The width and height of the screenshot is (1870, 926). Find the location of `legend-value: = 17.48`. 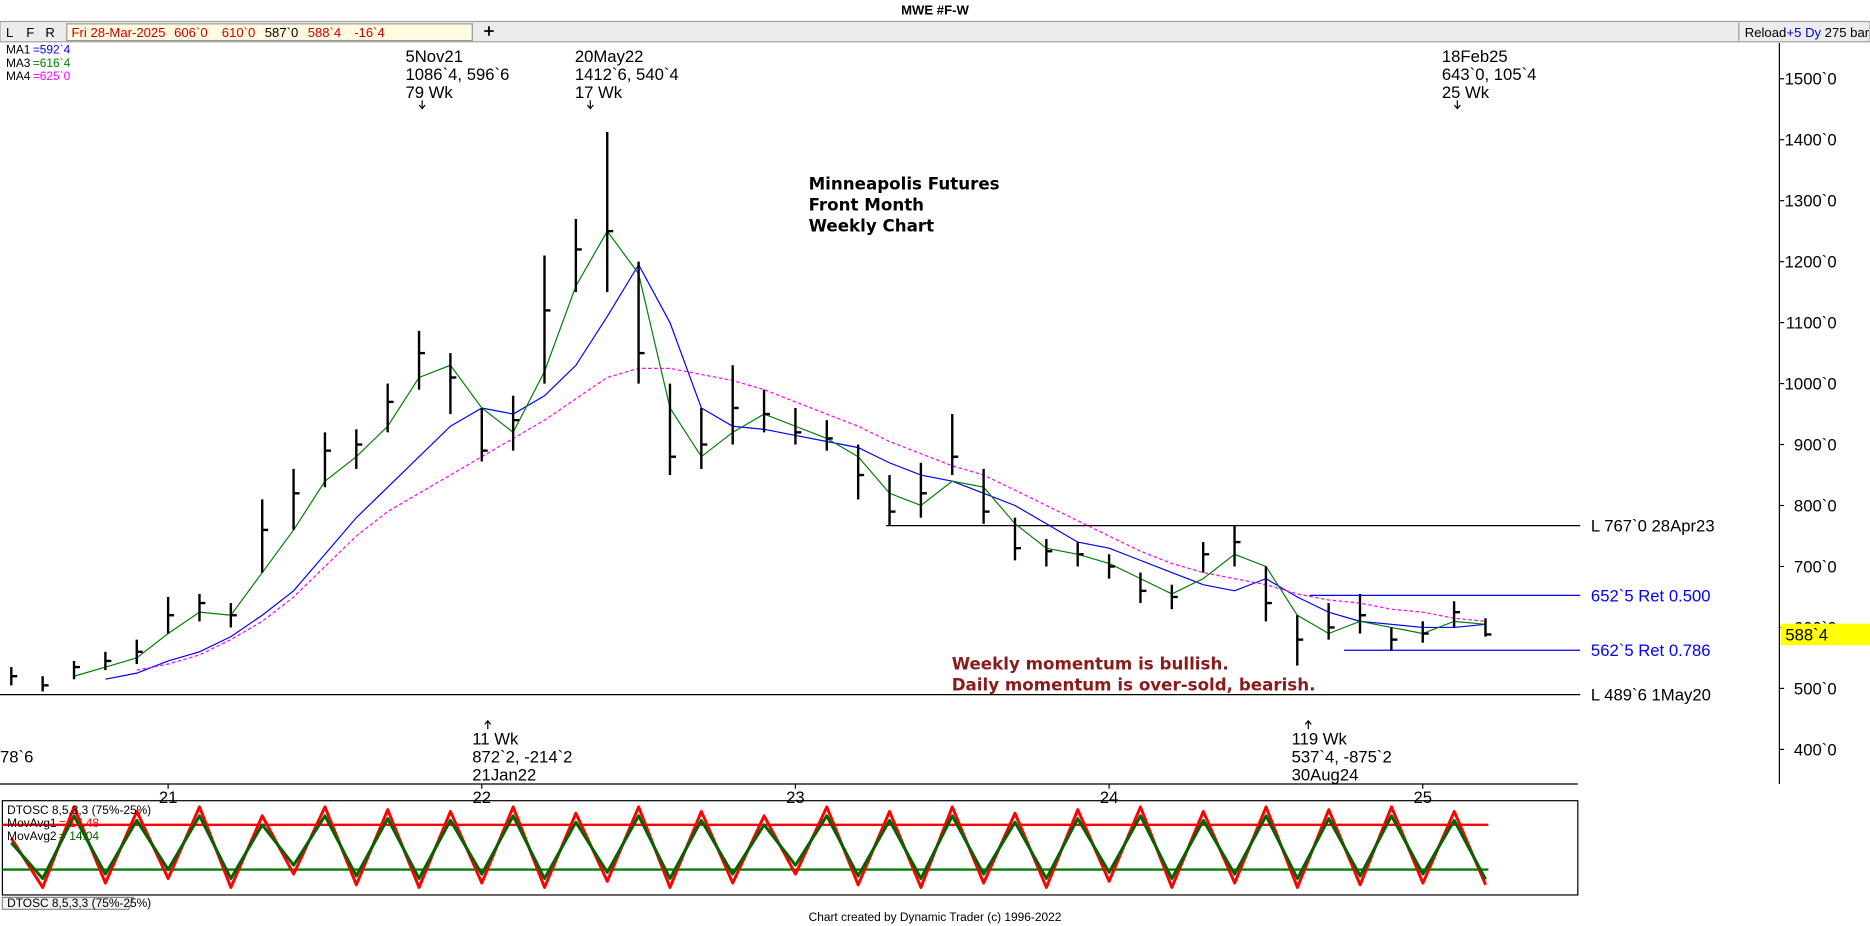

legend-value: = 17.48 is located at coordinates (79, 823).